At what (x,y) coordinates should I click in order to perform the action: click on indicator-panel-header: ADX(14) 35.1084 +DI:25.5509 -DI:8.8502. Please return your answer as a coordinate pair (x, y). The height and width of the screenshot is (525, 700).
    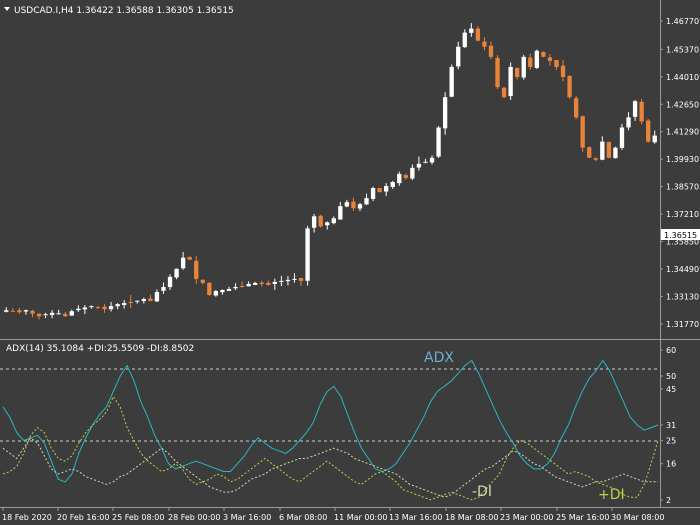
    Looking at the image, I should click on (100, 349).